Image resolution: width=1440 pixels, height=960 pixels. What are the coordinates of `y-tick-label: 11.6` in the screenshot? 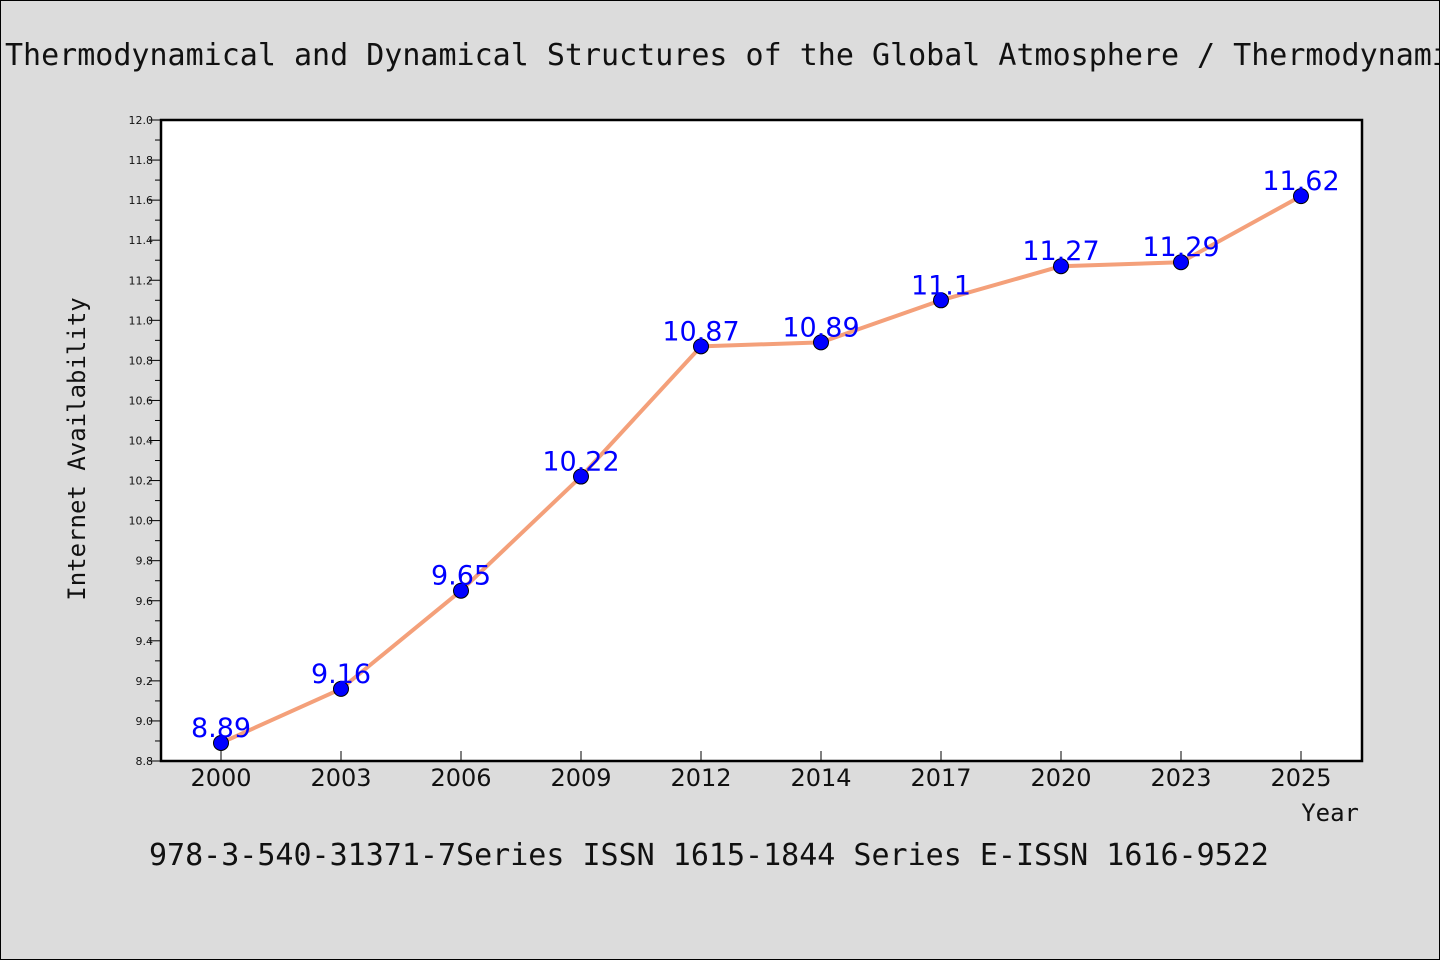 It's located at (141, 200).